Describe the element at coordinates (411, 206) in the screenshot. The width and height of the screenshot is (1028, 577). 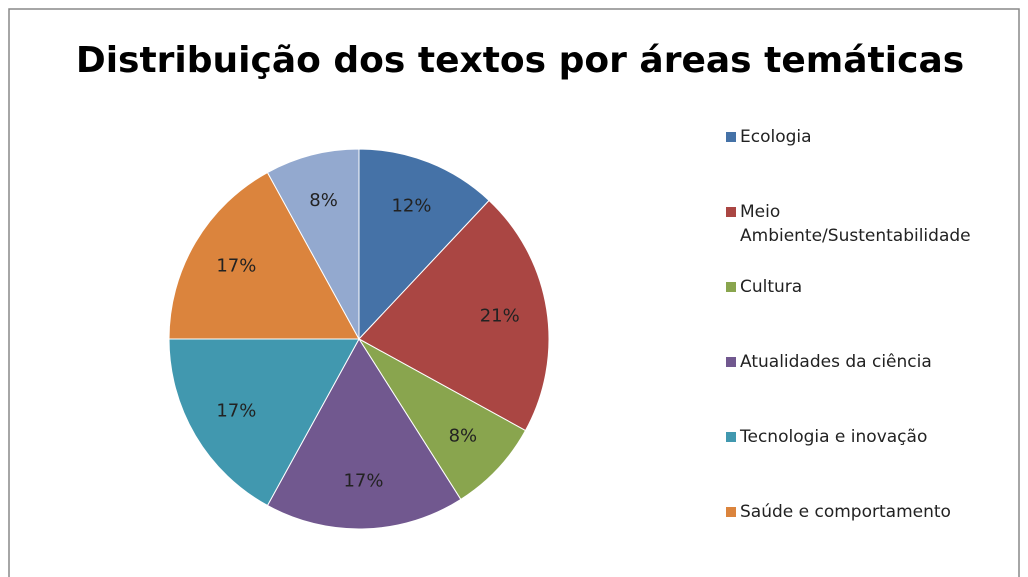
I see `data-label: 12%` at that location.